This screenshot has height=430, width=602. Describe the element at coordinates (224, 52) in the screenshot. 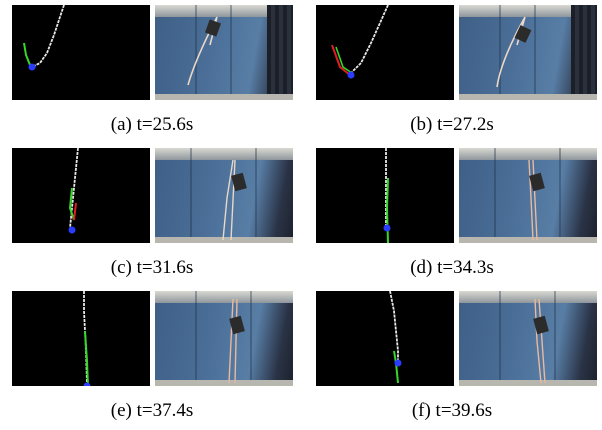

I see `camera-photo-a` at that location.